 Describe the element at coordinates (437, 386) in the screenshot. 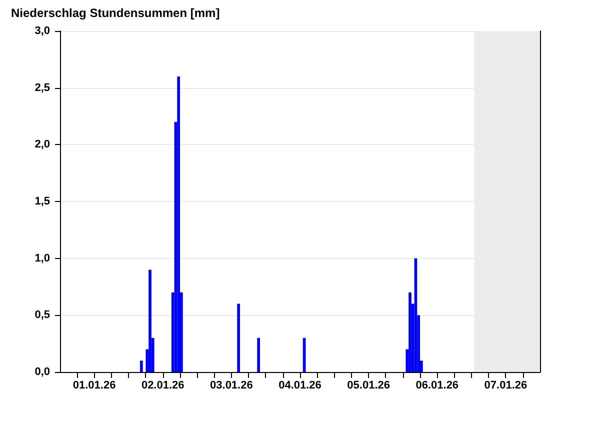

I see `x-tick-label: 06.01.26` at that location.